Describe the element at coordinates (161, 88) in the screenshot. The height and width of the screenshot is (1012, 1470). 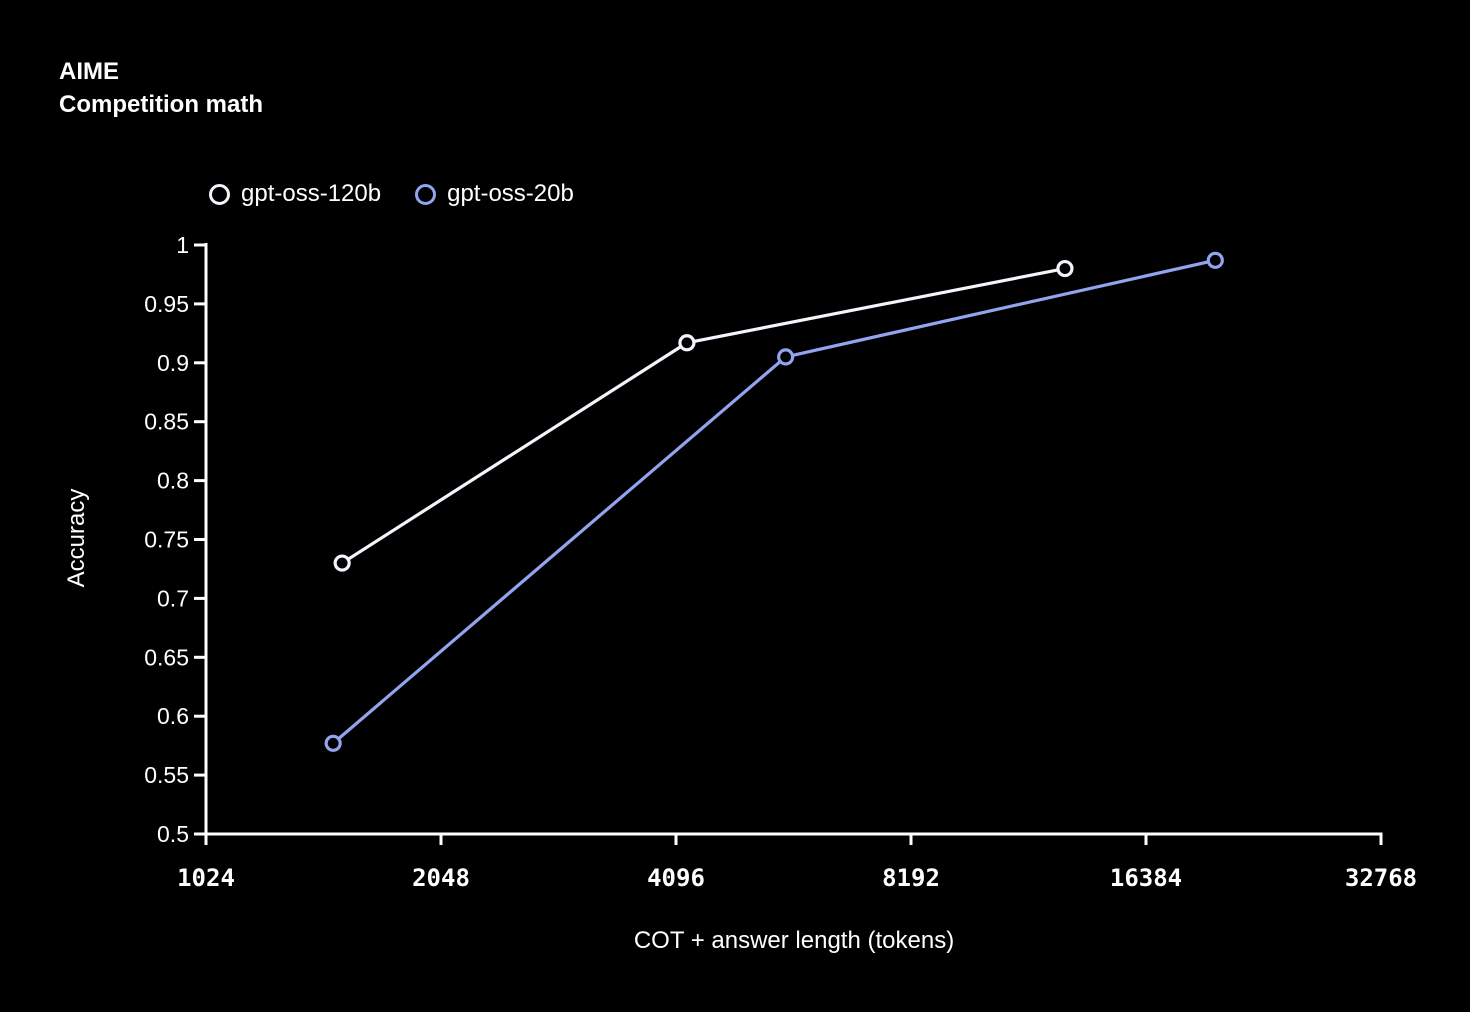
I see `chart-title: AIME Competition math` at that location.